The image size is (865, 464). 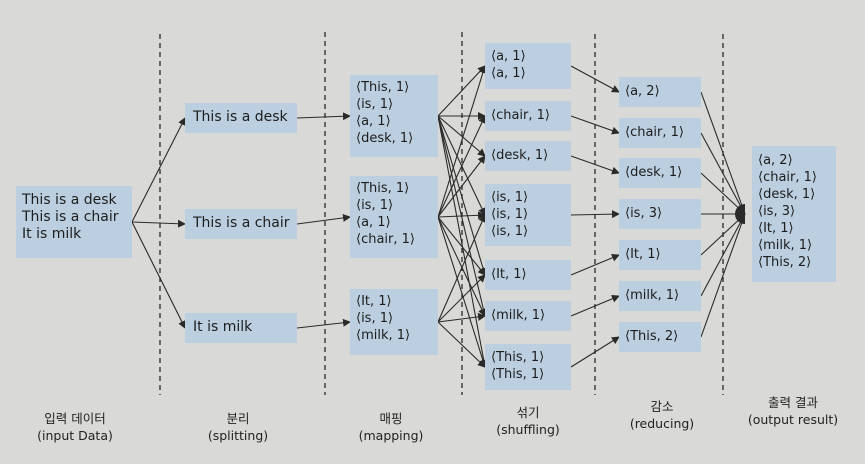 I want to click on label-sub: (mapping), so click(x=391, y=435).